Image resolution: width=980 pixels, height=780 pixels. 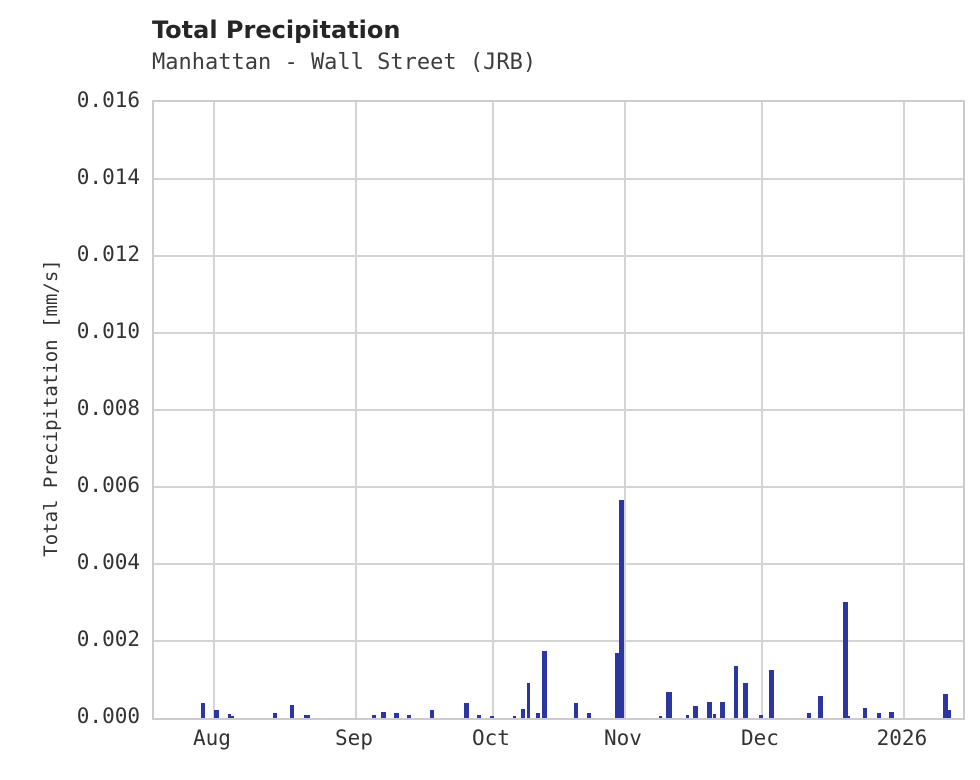 I want to click on y-tick-label: 0.008, so click(x=108, y=408).